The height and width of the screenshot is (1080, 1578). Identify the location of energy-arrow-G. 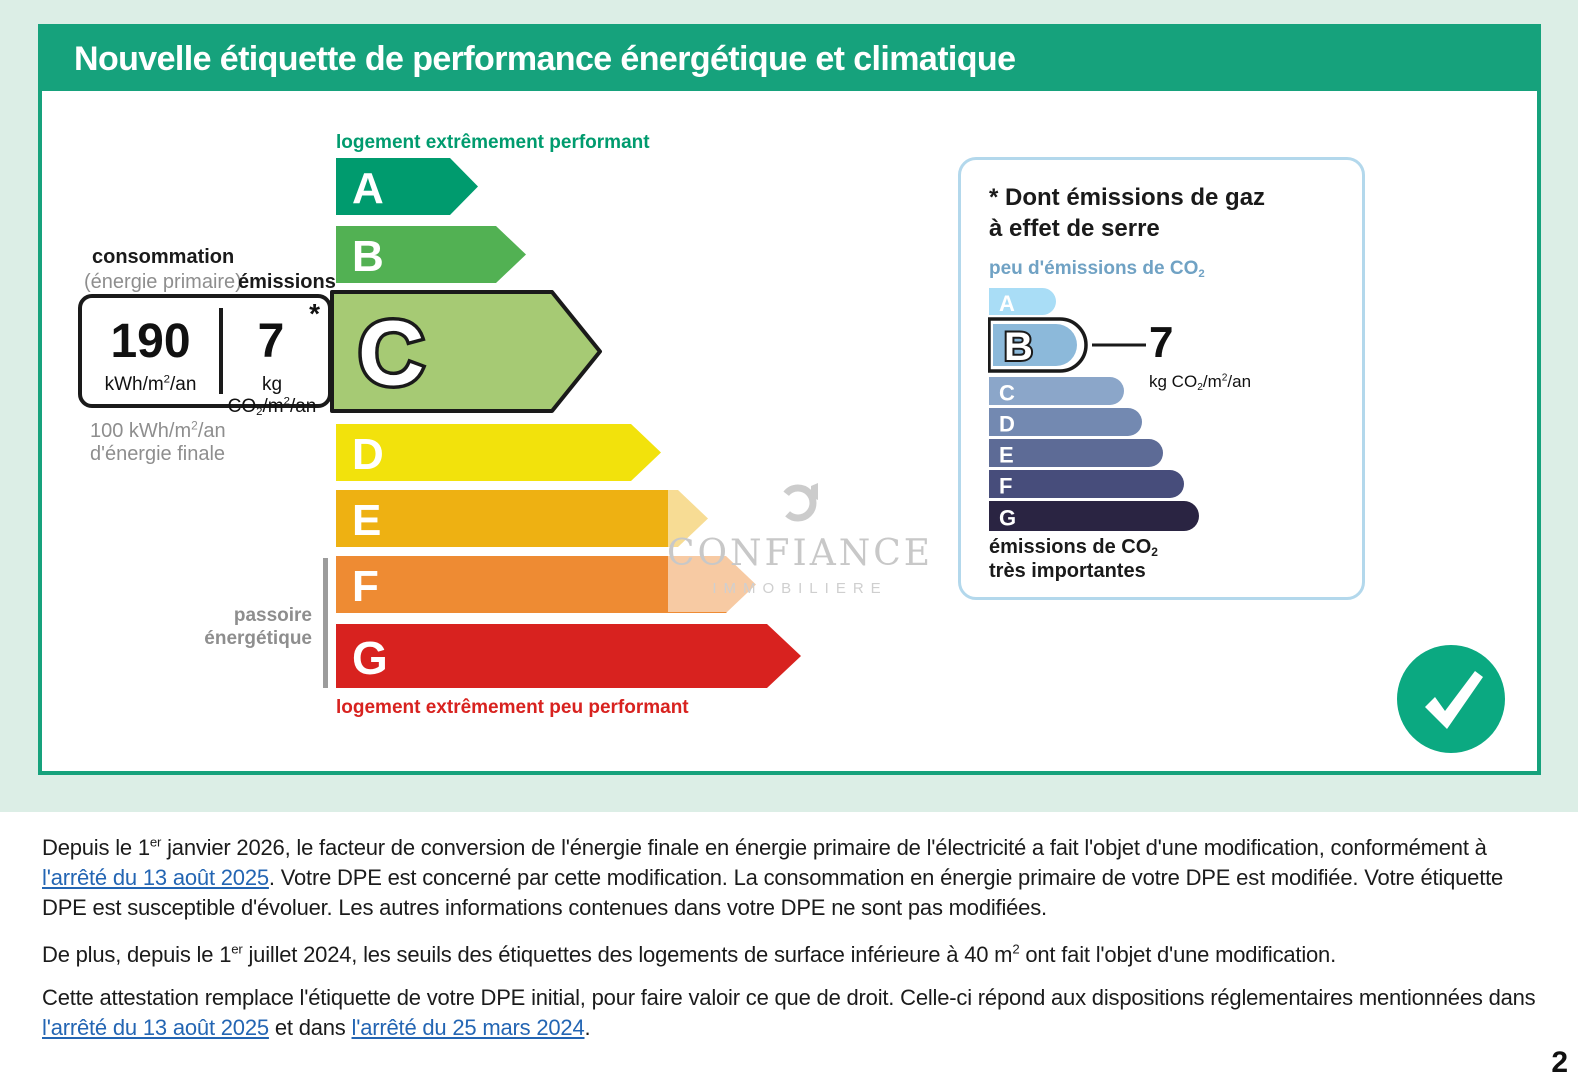
(568, 656).